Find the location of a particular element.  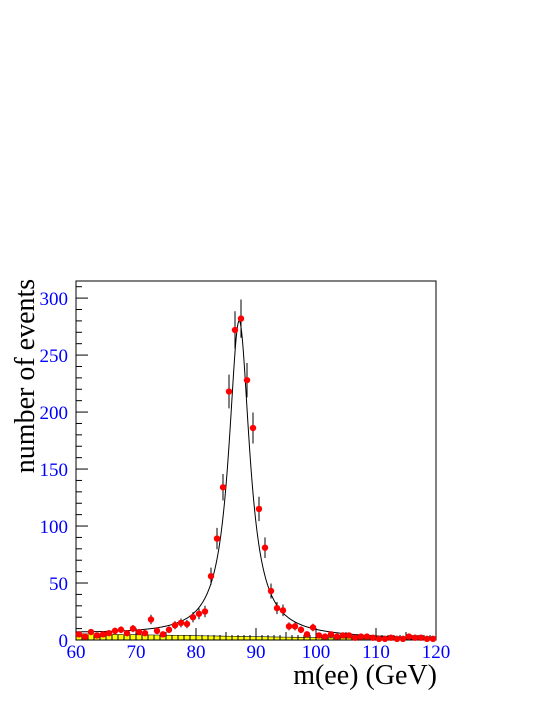

y-tick-label: 200 is located at coordinates (54, 413).